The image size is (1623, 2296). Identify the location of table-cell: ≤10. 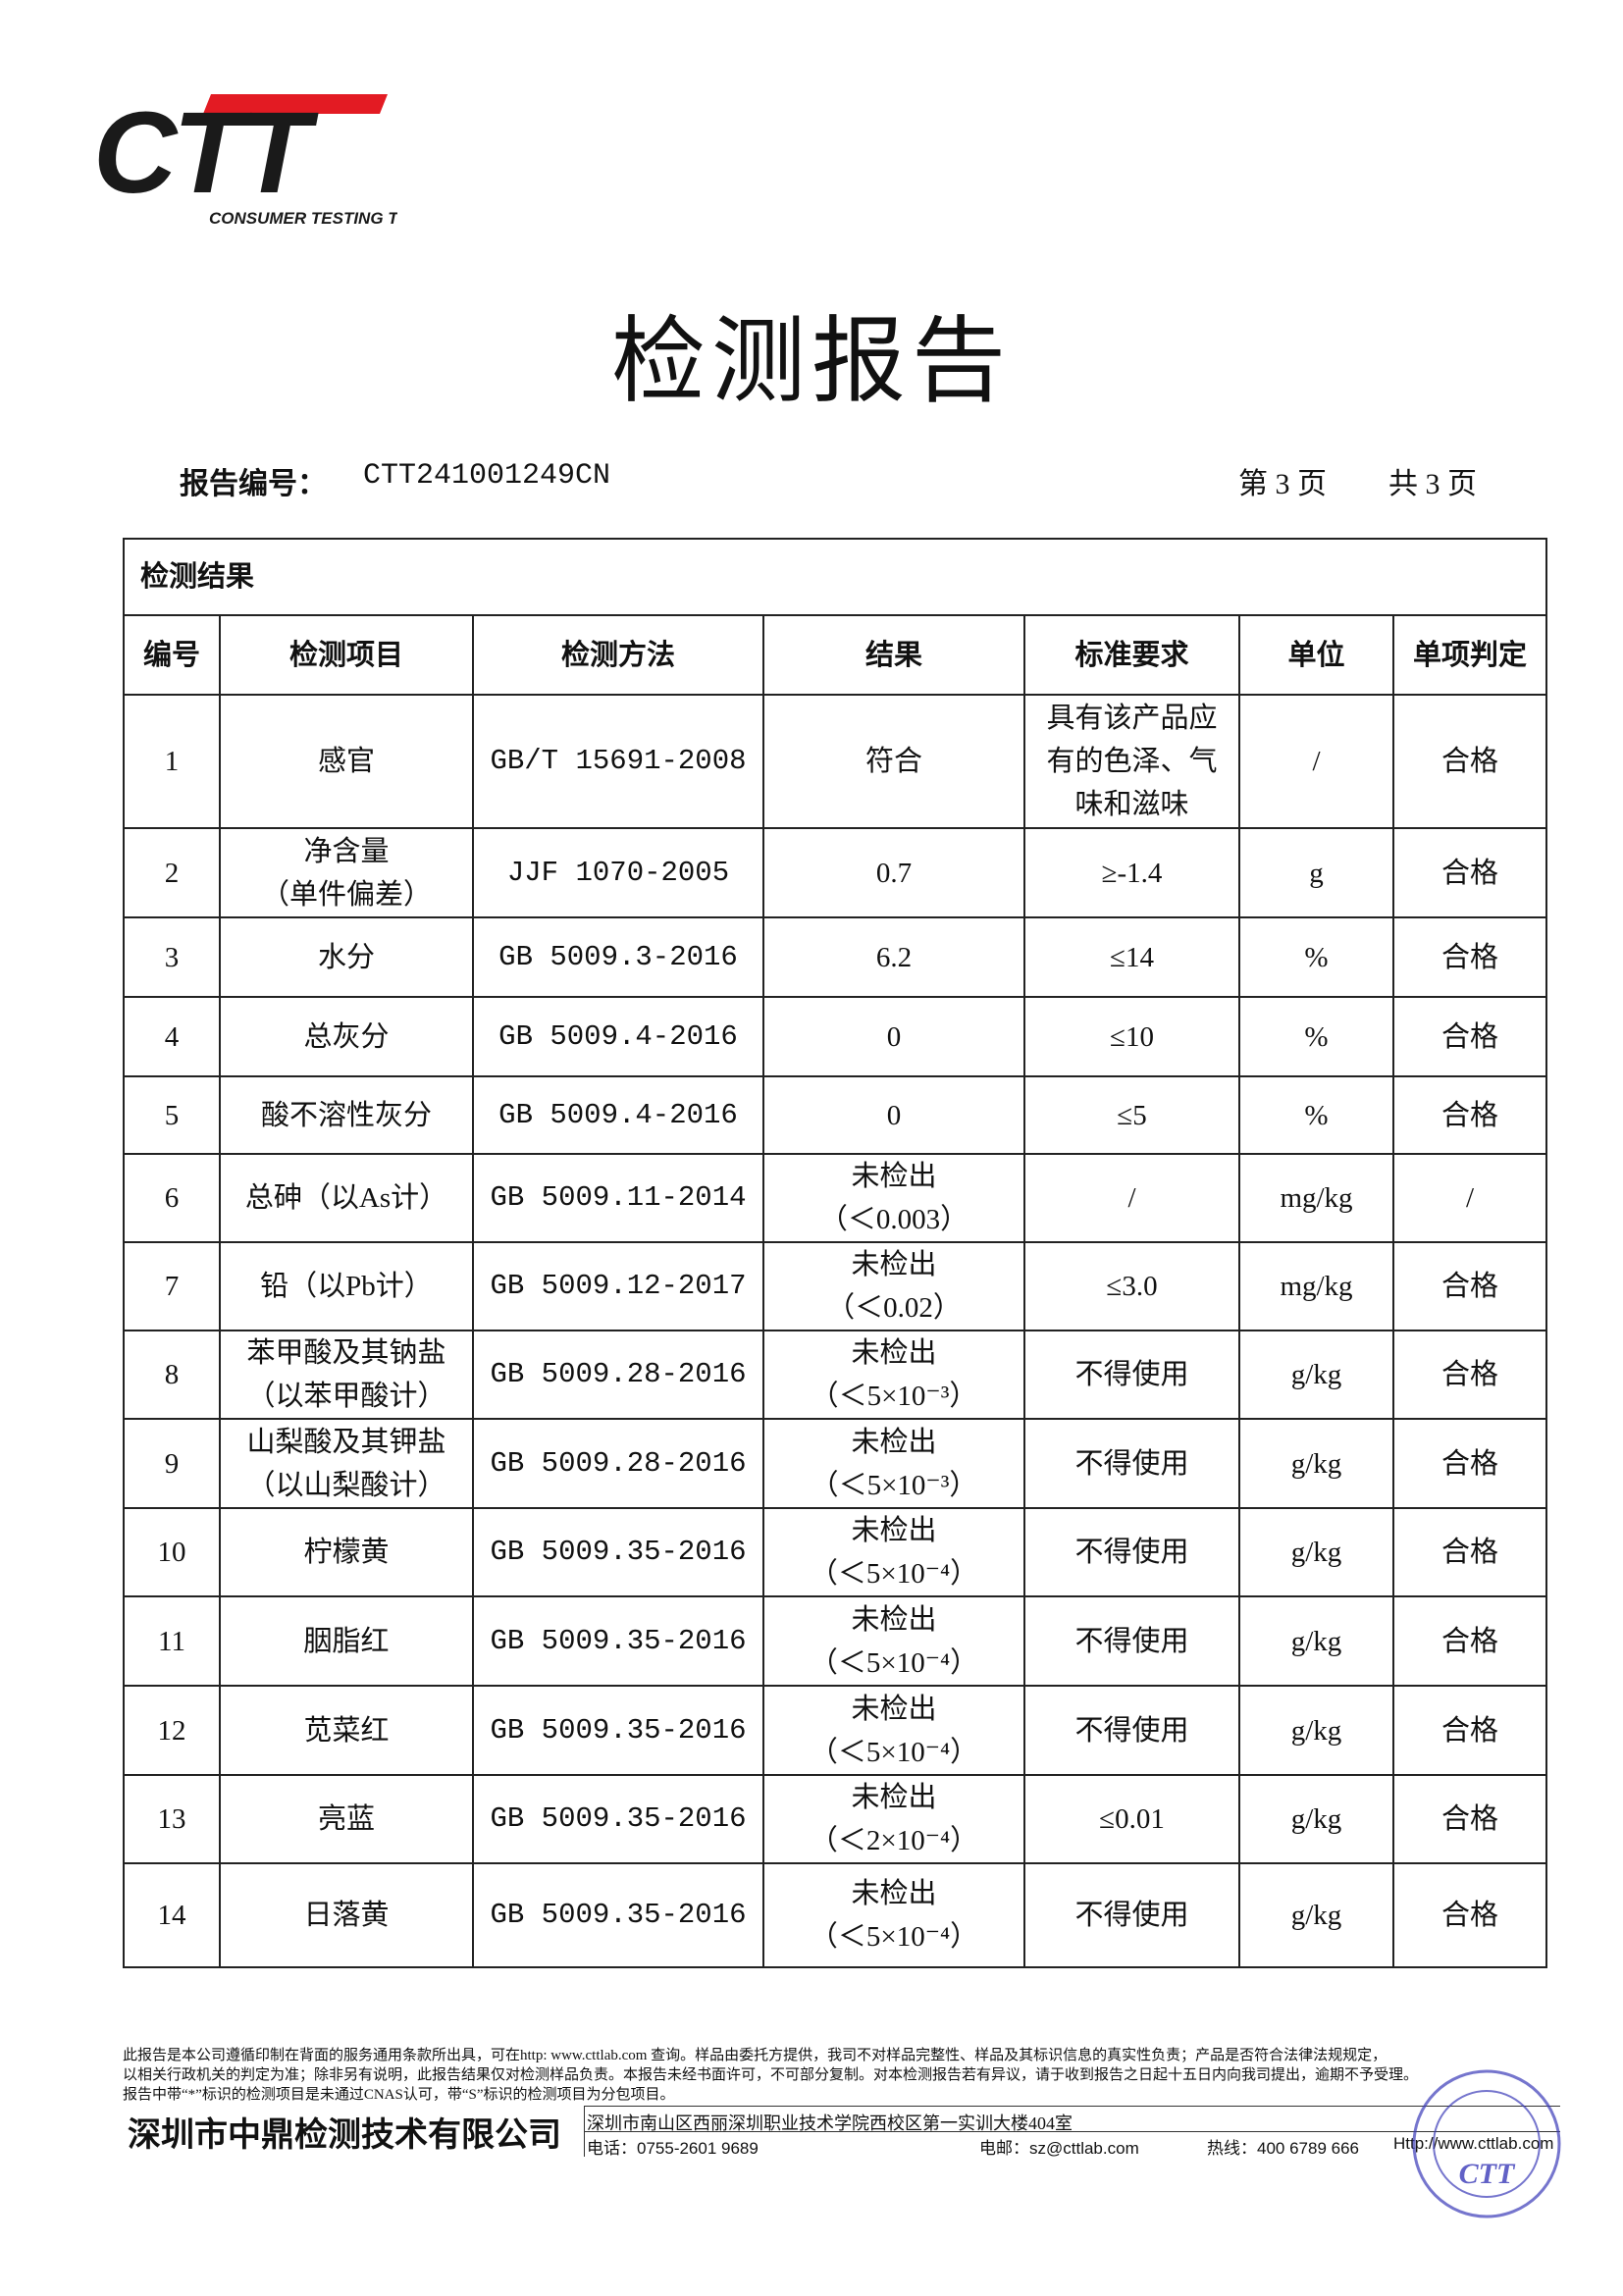
(1131, 1036).